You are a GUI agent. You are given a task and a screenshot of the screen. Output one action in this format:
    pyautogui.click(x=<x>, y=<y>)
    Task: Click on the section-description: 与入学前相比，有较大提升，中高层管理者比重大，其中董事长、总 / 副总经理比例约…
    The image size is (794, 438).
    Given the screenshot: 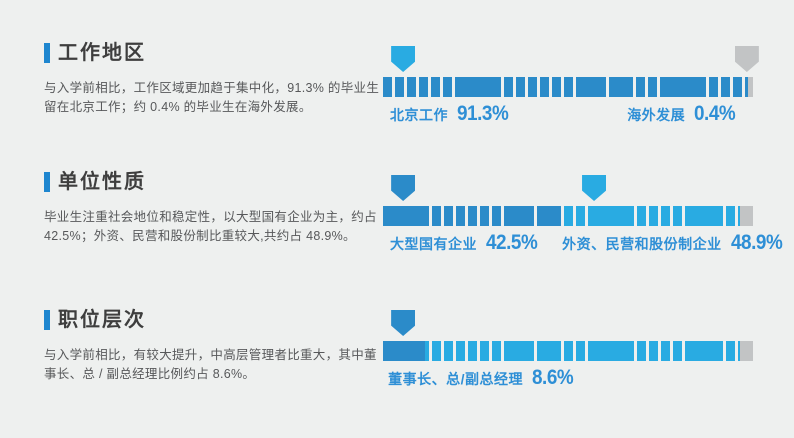 What is the action you would take?
    pyautogui.click(x=210, y=364)
    